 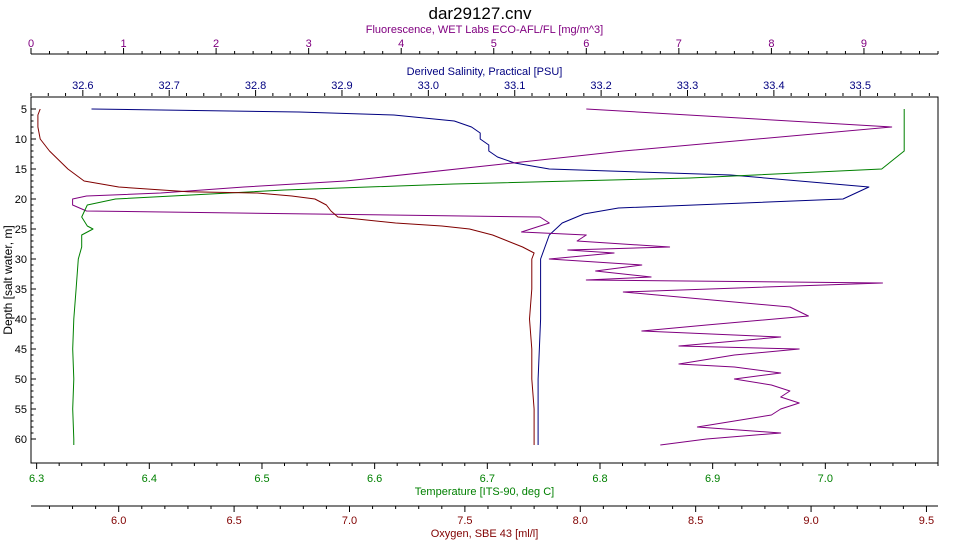 What do you see at coordinates (21, 350) in the screenshot?
I see `depth-tick-label: 45` at bounding box center [21, 350].